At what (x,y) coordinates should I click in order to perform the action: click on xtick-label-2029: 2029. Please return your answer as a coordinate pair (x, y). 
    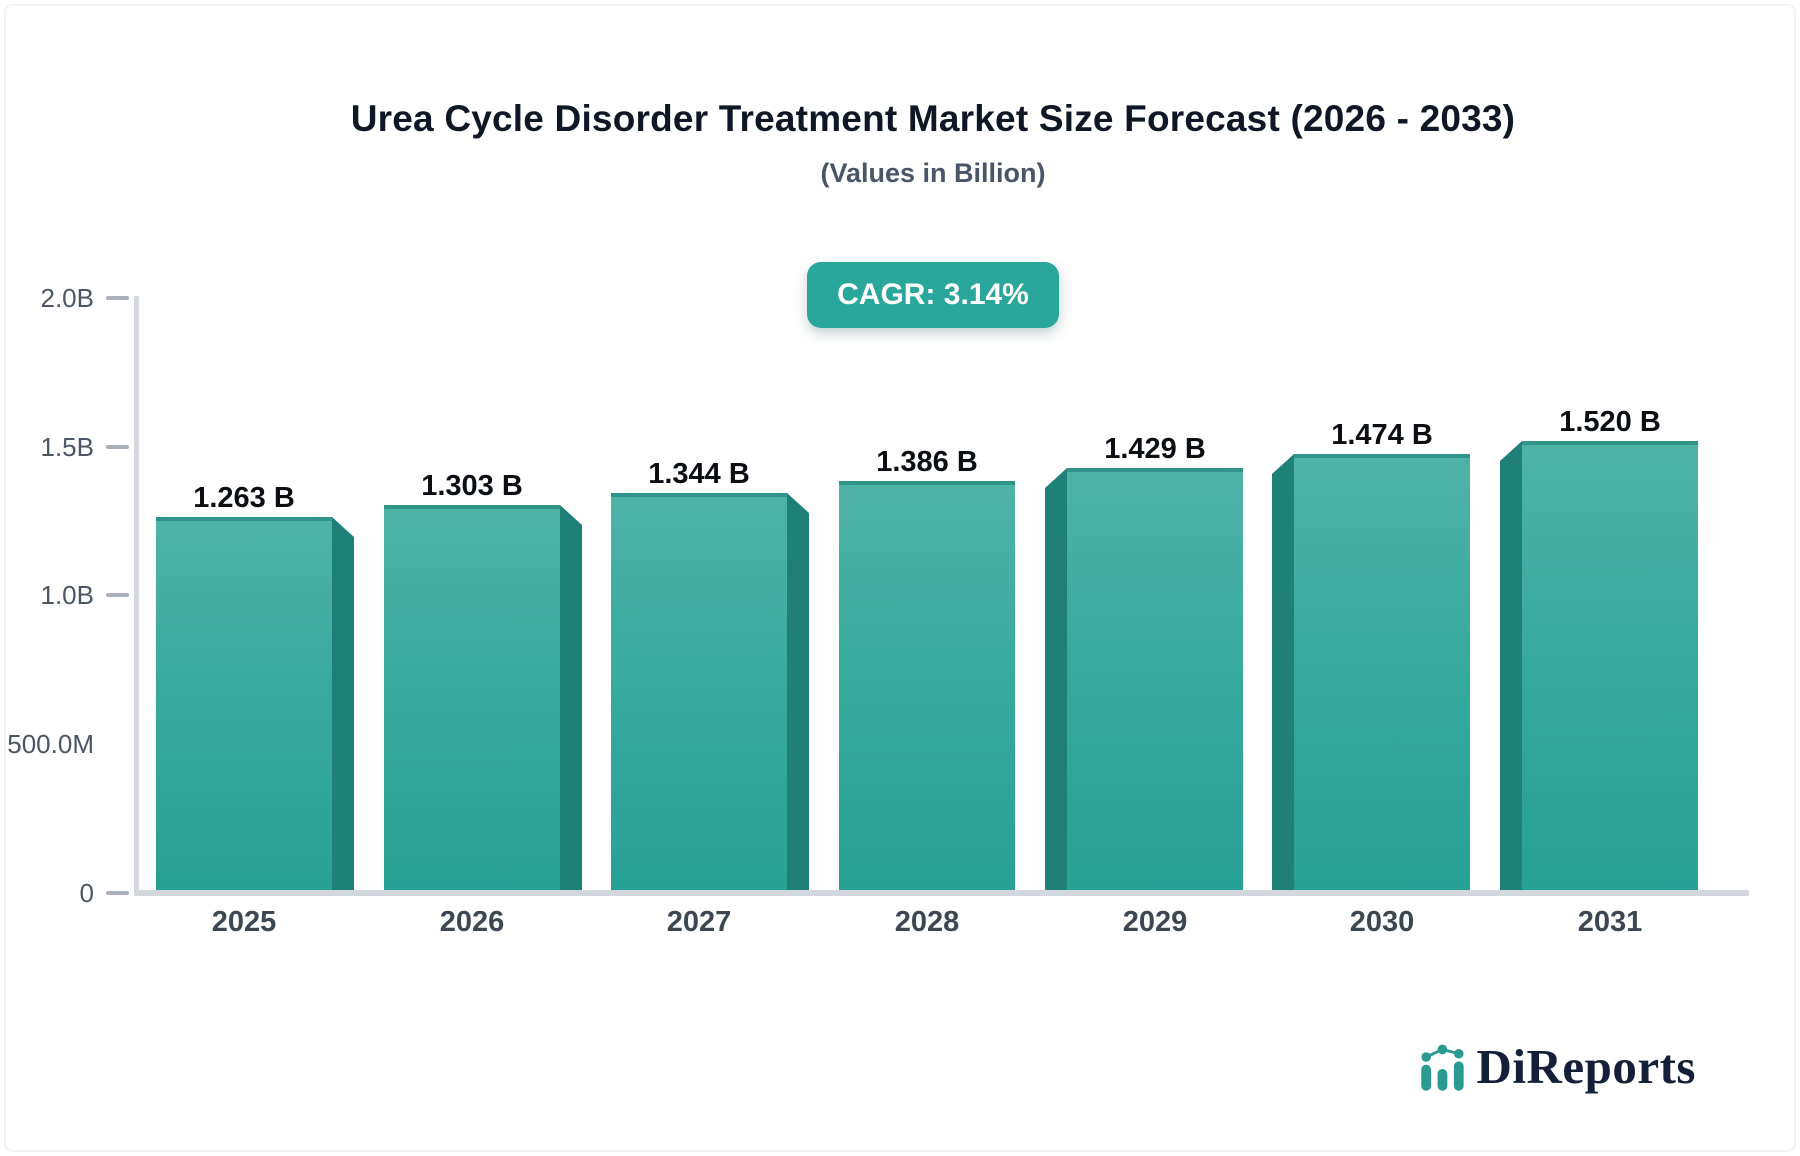
    Looking at the image, I should click on (1155, 922).